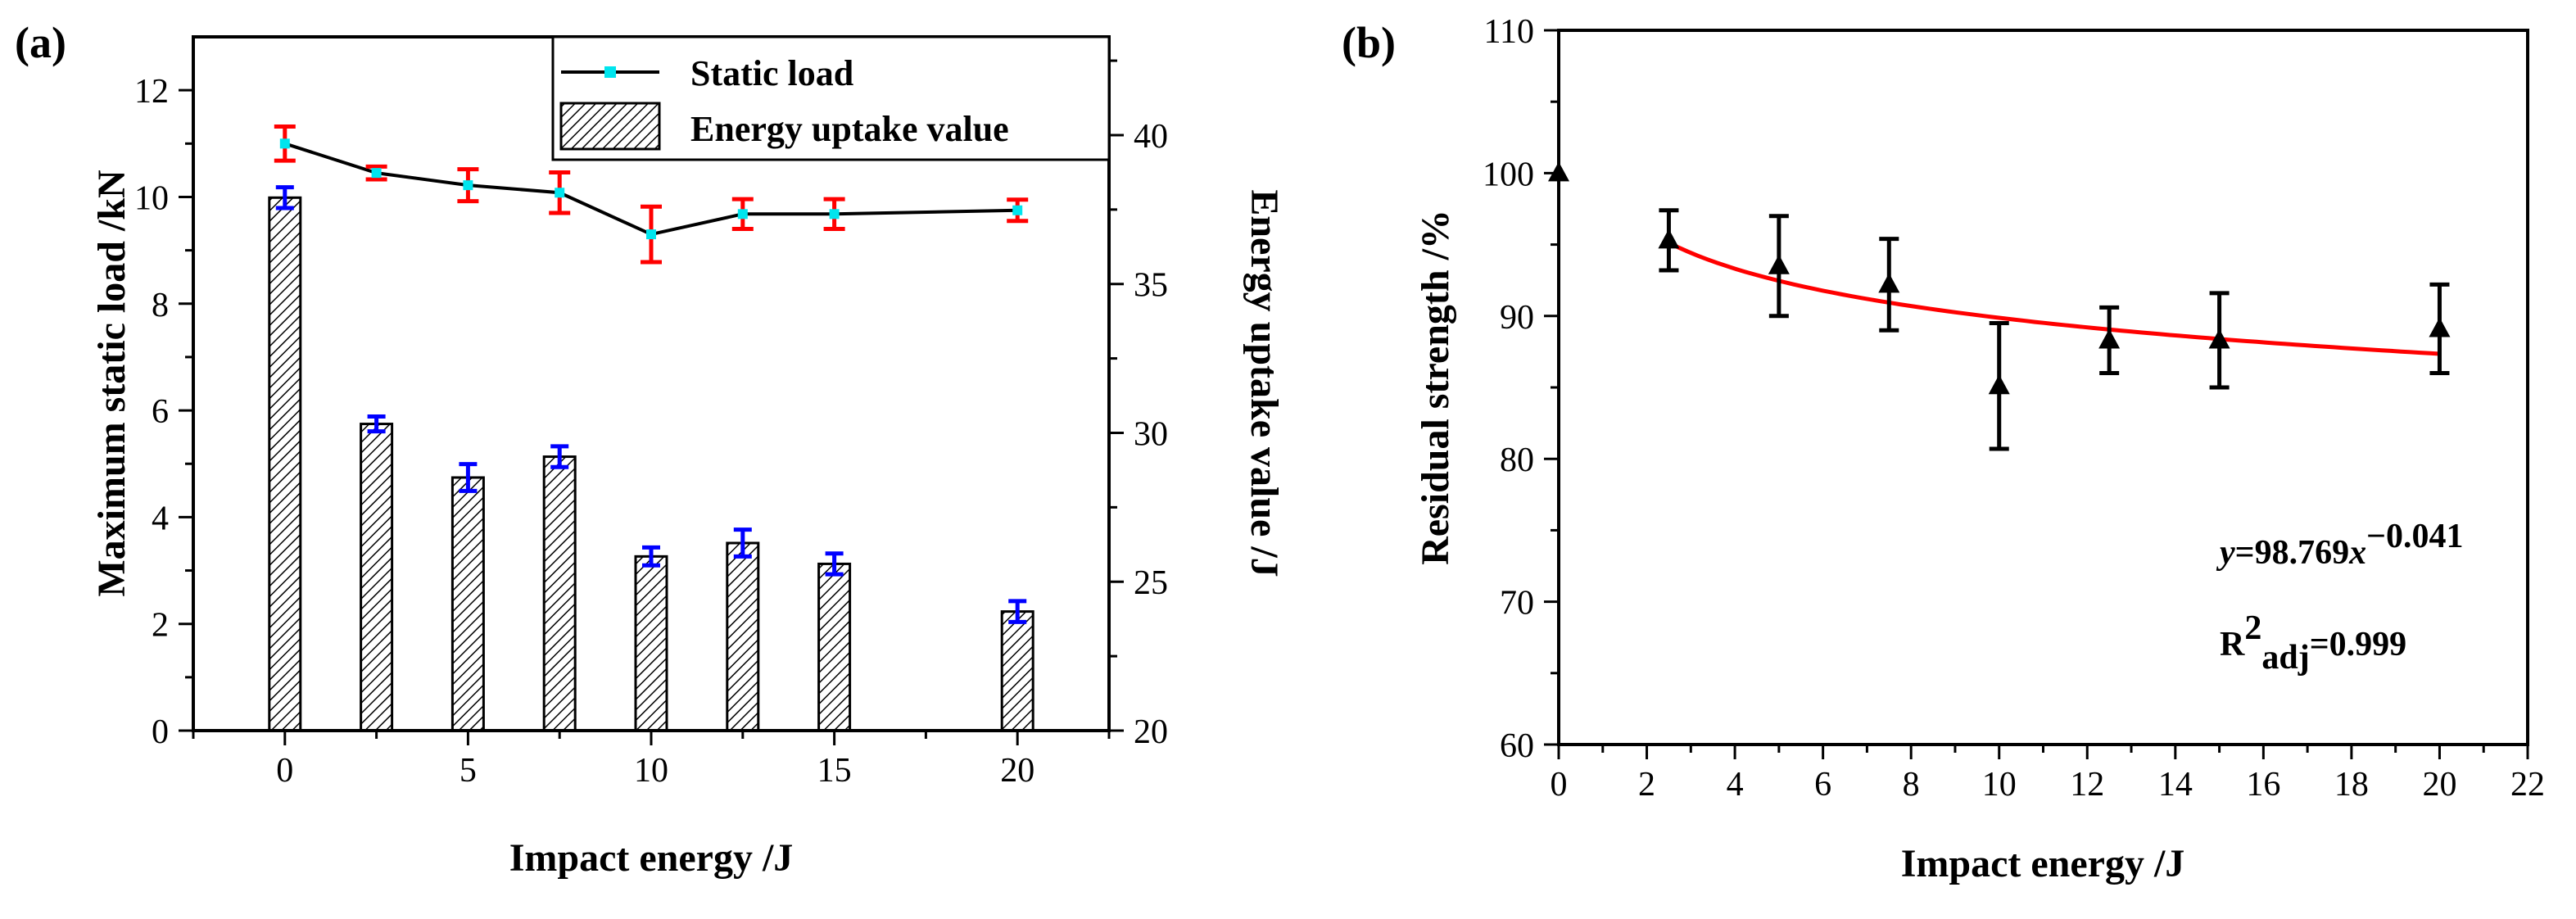 Image resolution: width=2576 pixels, height=919 pixels. I want to click on panel-a-x-axis-label: Impact energy /J, so click(651, 858).